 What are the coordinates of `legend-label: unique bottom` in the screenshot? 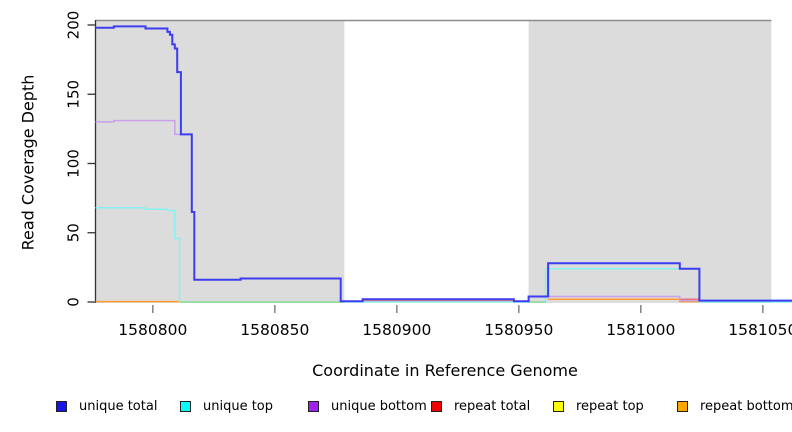 It's located at (379, 406).